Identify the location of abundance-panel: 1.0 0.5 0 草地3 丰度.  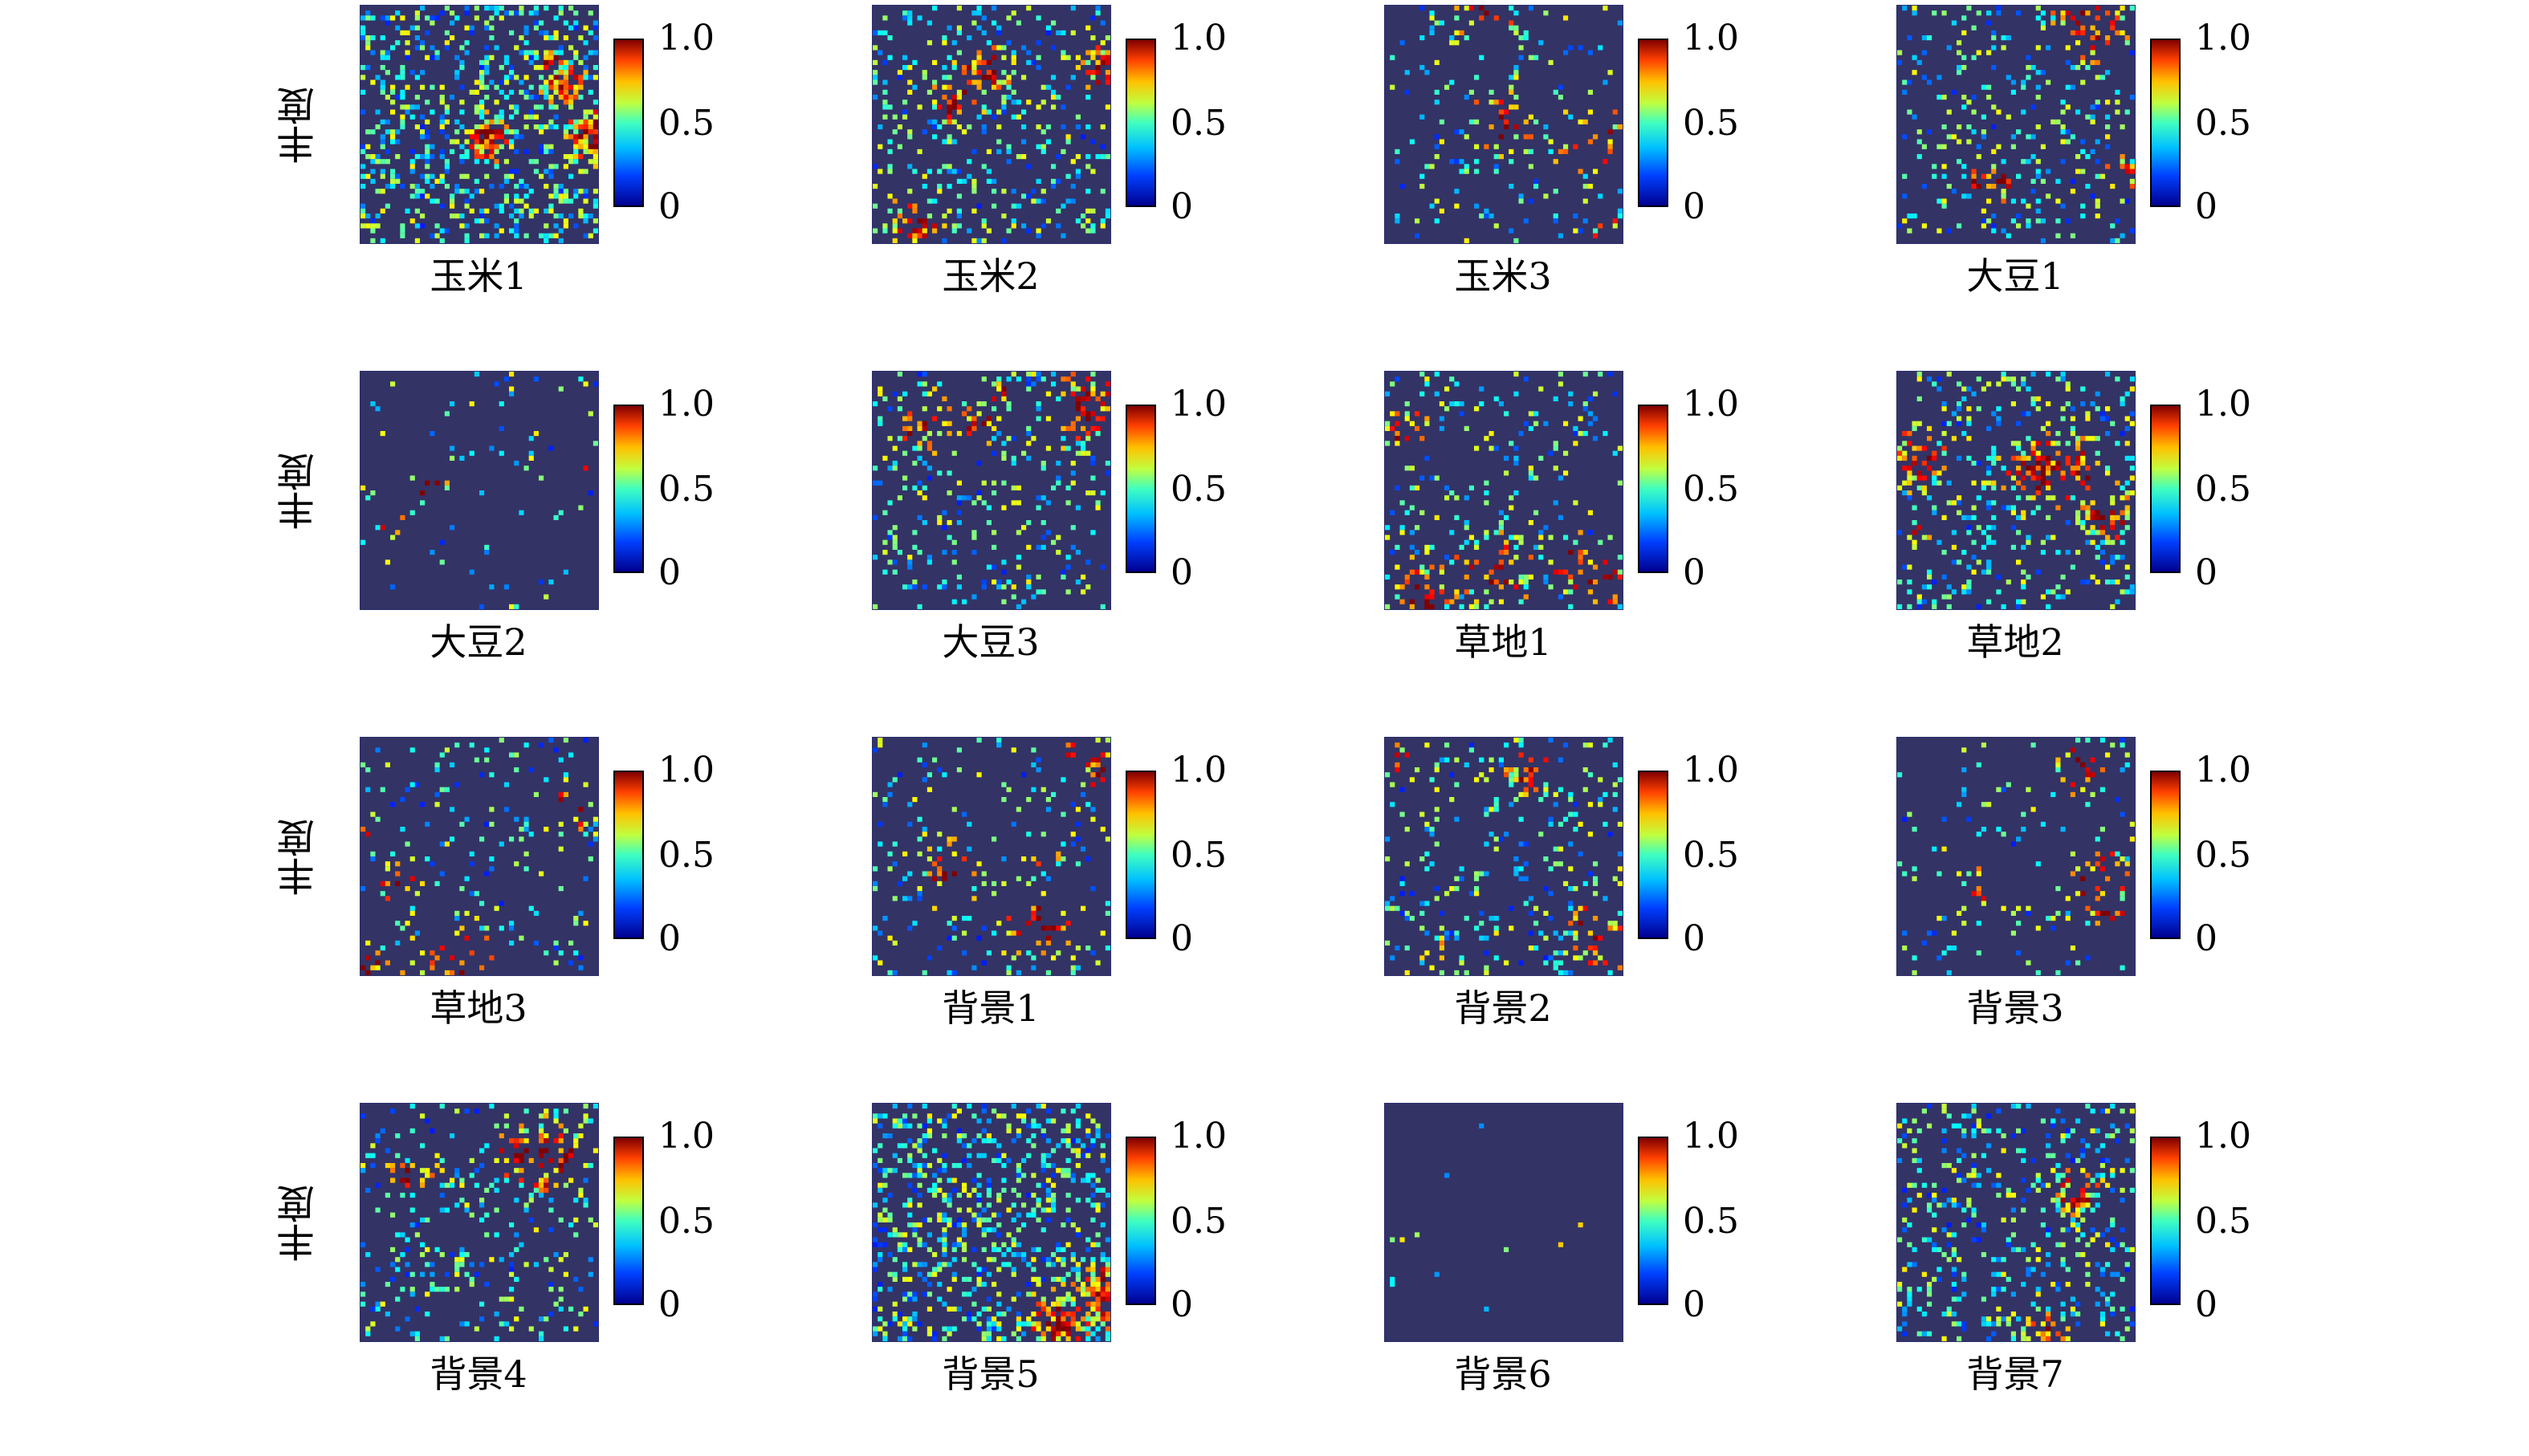
(567, 913).